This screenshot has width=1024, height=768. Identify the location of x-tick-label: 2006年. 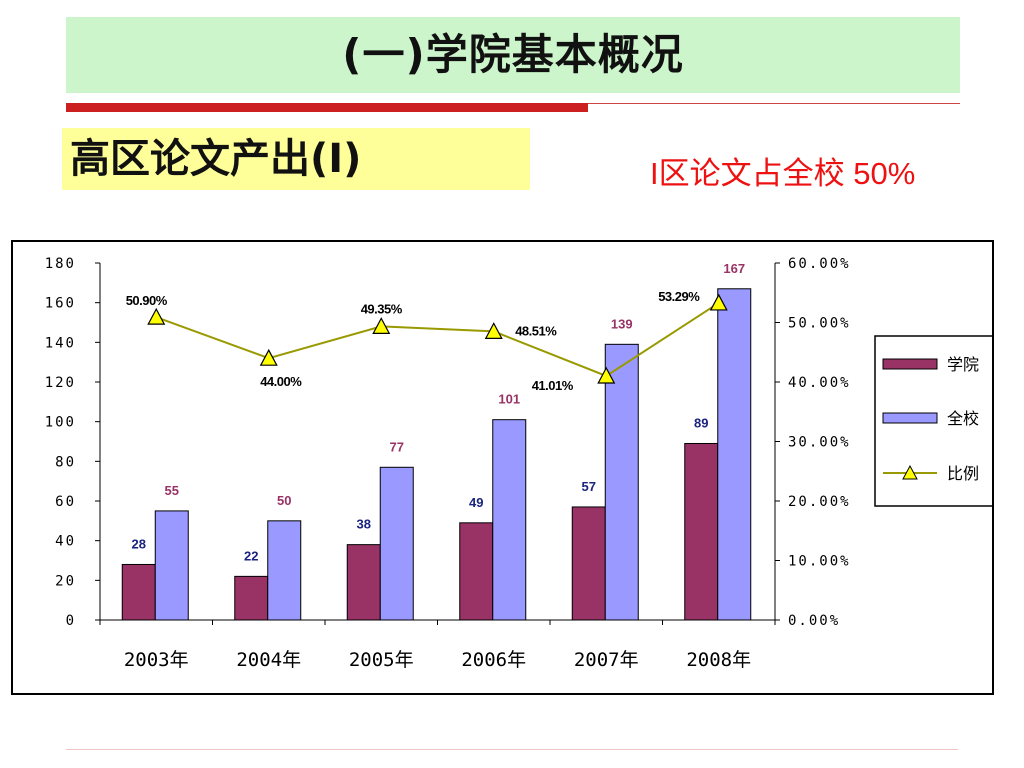
(493, 660).